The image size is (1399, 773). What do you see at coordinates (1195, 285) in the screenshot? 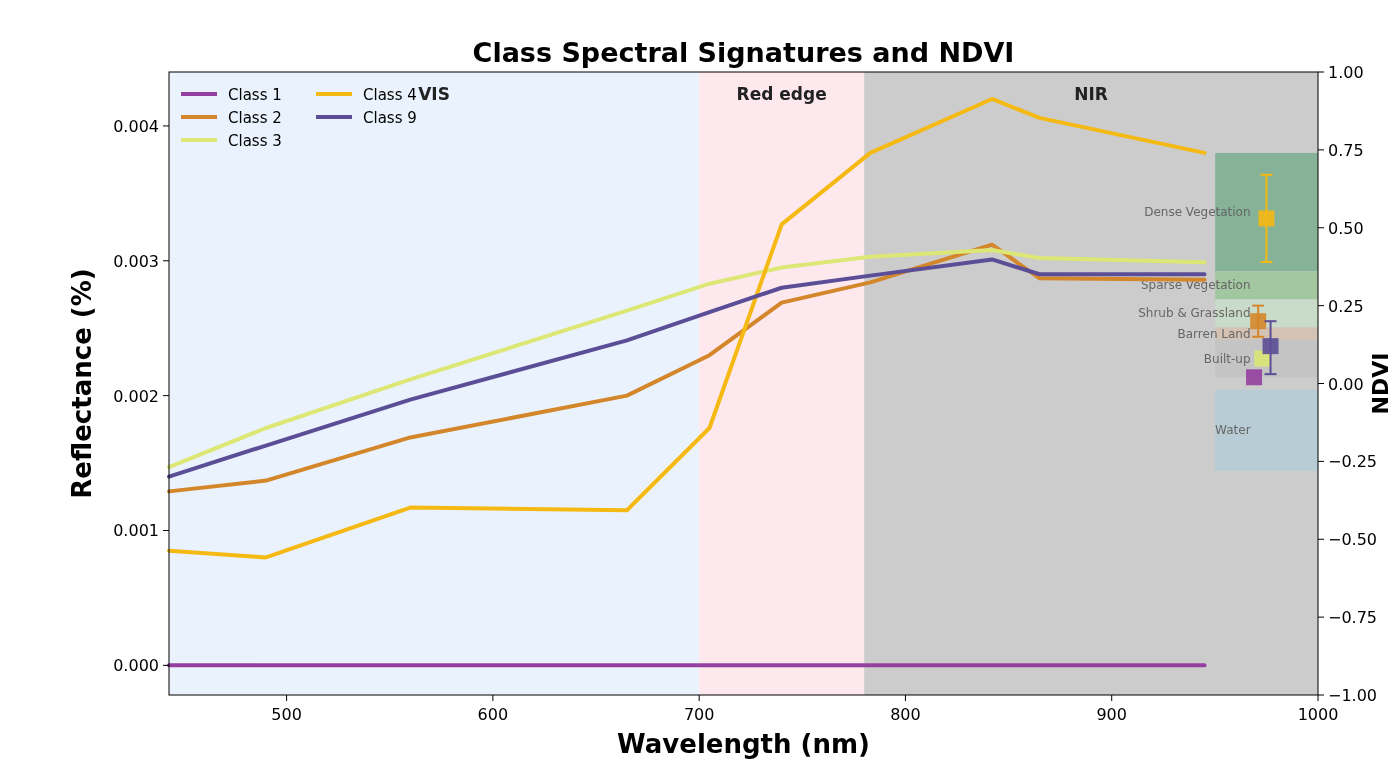
I see `band-label: Sparse Vegetation` at bounding box center [1195, 285].